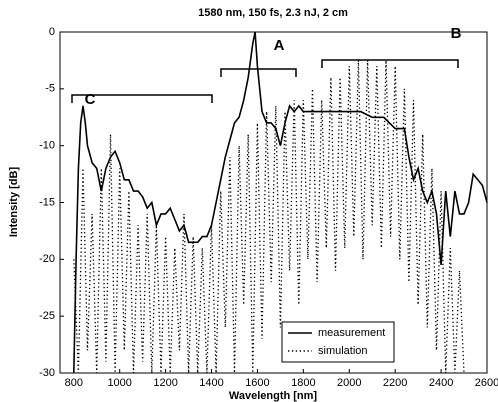  I want to click on y-tick-label: -20, so click(47, 259).